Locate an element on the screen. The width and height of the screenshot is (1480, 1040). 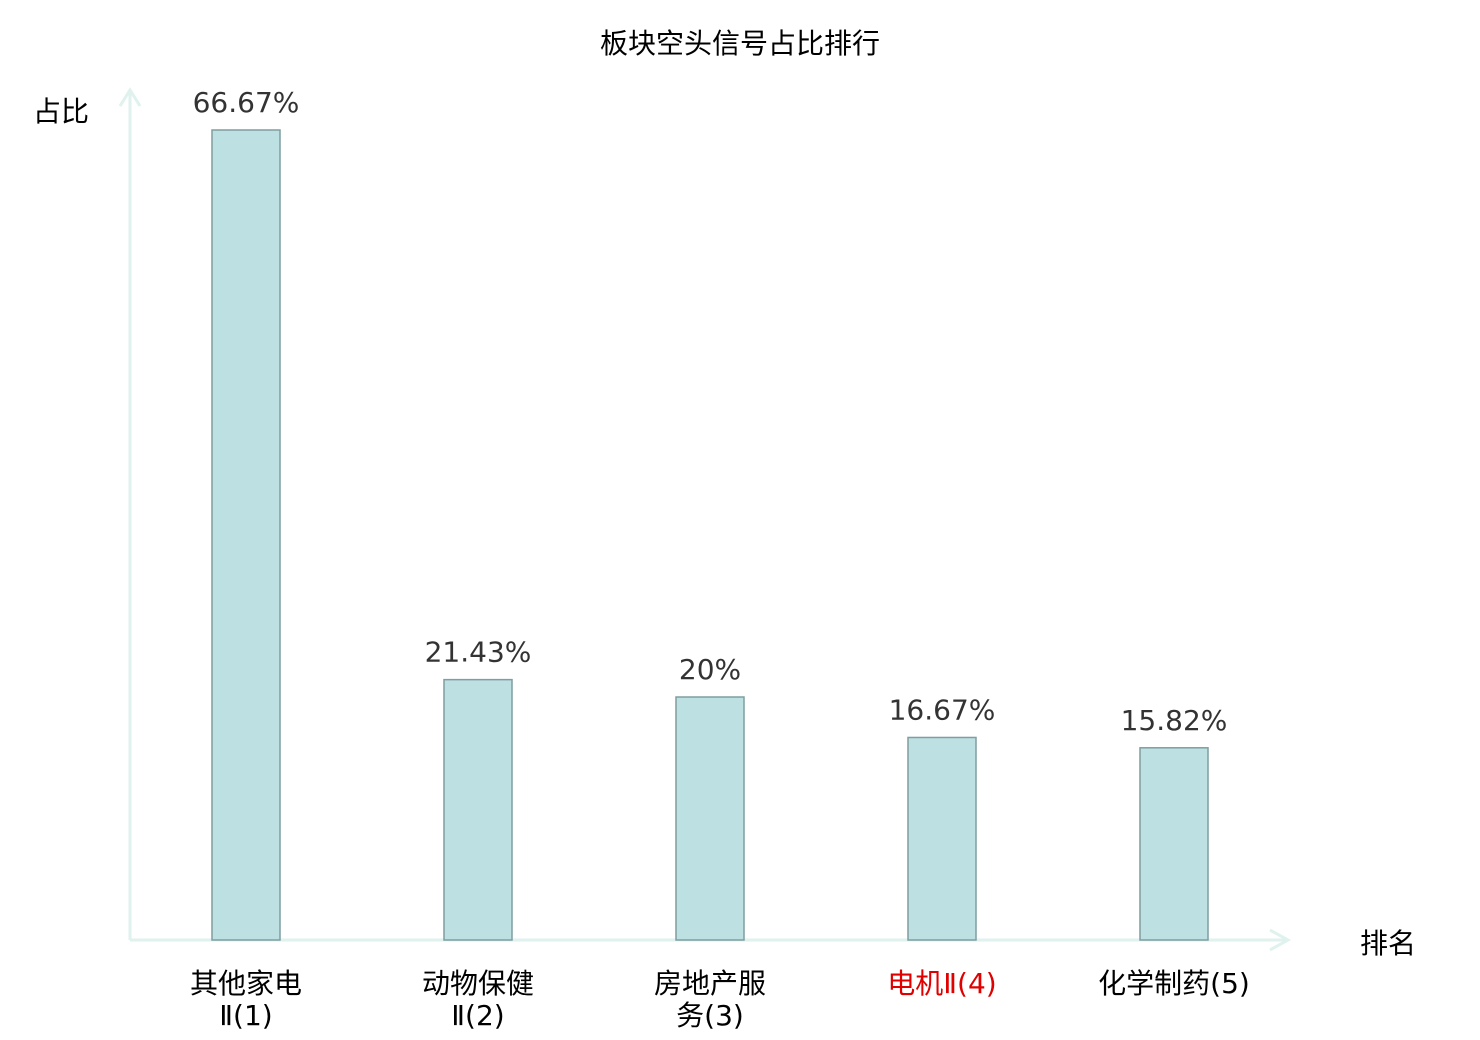
x-tick-label-line: 房地产服 is located at coordinates (710, 983).